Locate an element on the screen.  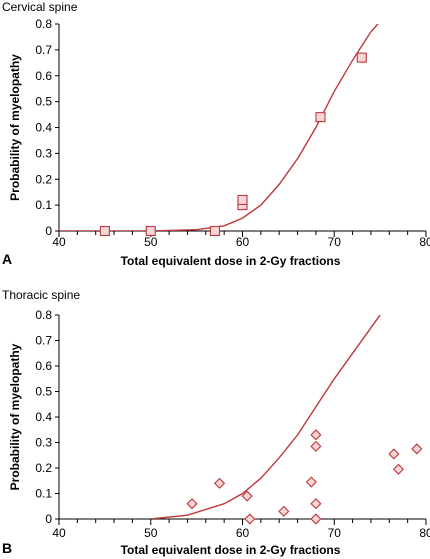
panel-title: Cervical spine is located at coordinates (40, 7).